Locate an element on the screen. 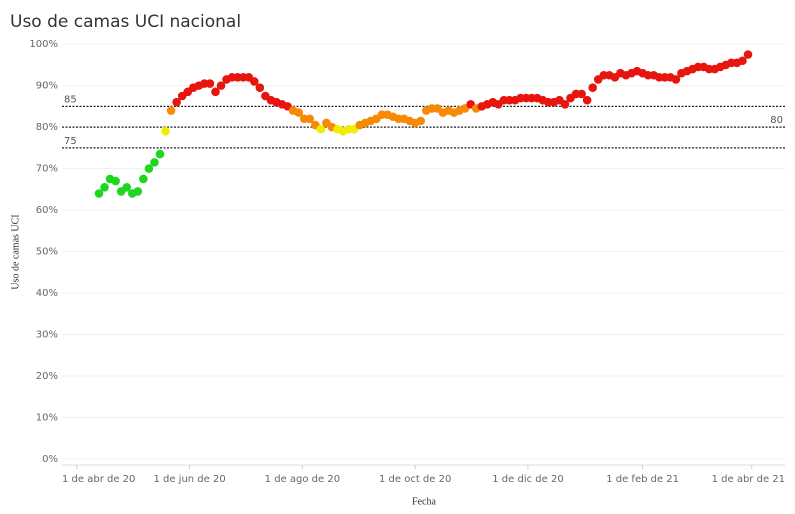 The image size is (795, 514). reference-label: 85 is located at coordinates (70, 99).